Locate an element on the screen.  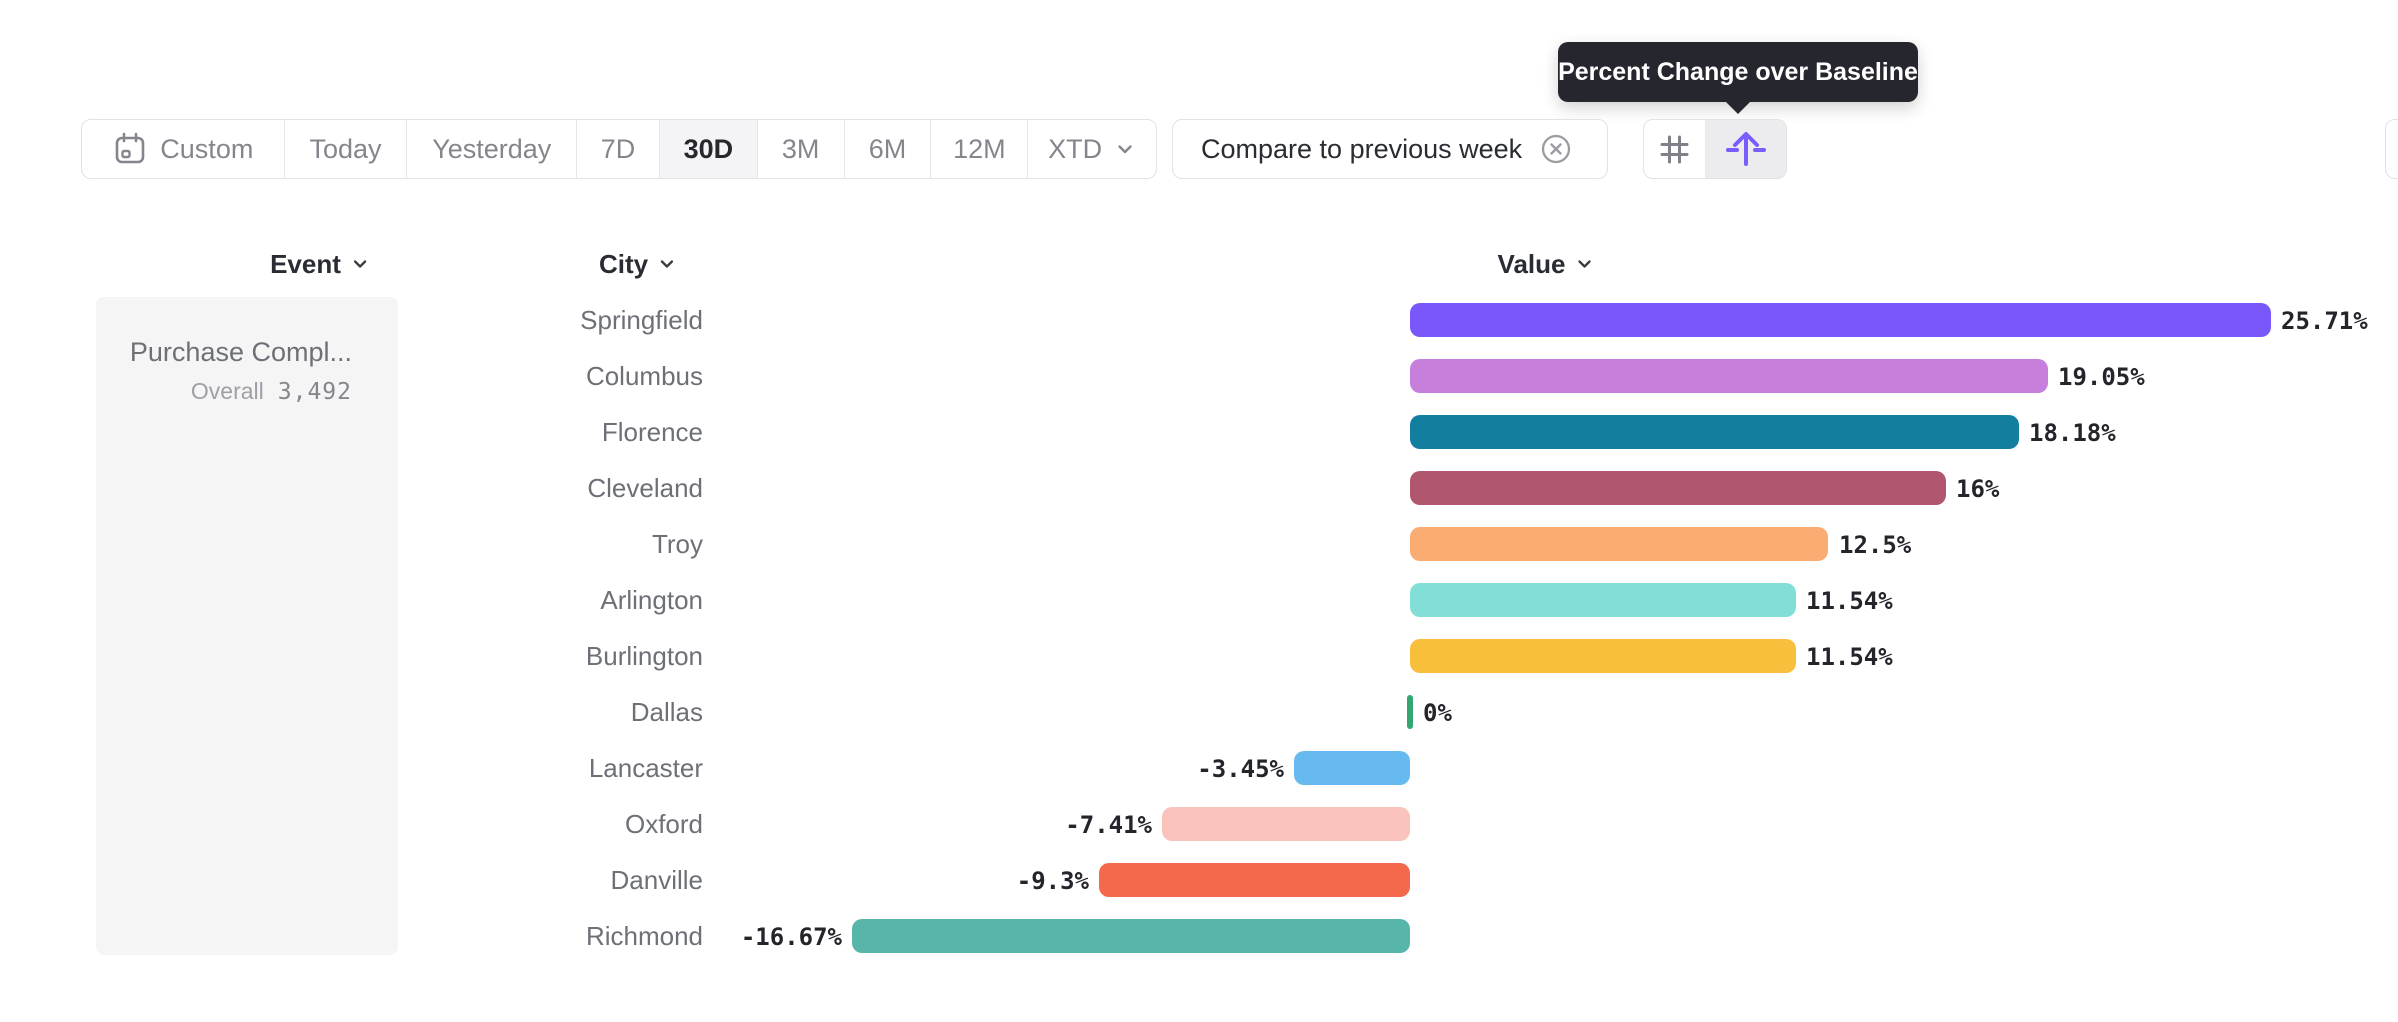
bar-value-label: 16% is located at coordinates (1978, 489).